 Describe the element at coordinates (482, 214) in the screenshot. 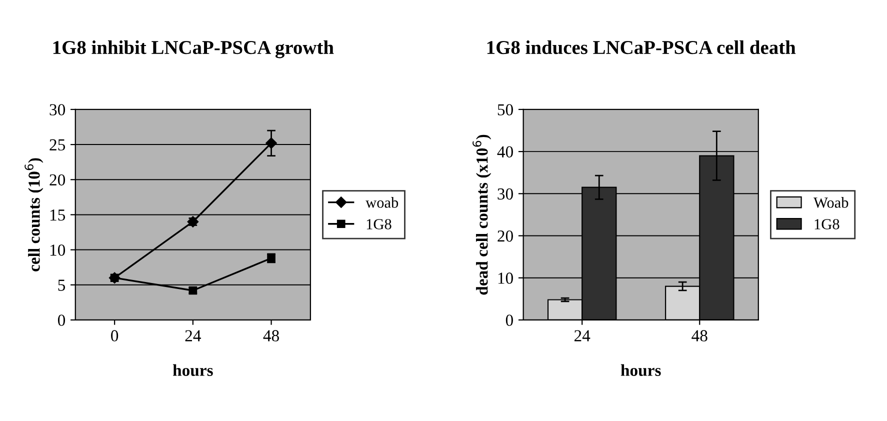

I see `y-axis-title: dead cell counts (x10$^{6}$)` at that location.